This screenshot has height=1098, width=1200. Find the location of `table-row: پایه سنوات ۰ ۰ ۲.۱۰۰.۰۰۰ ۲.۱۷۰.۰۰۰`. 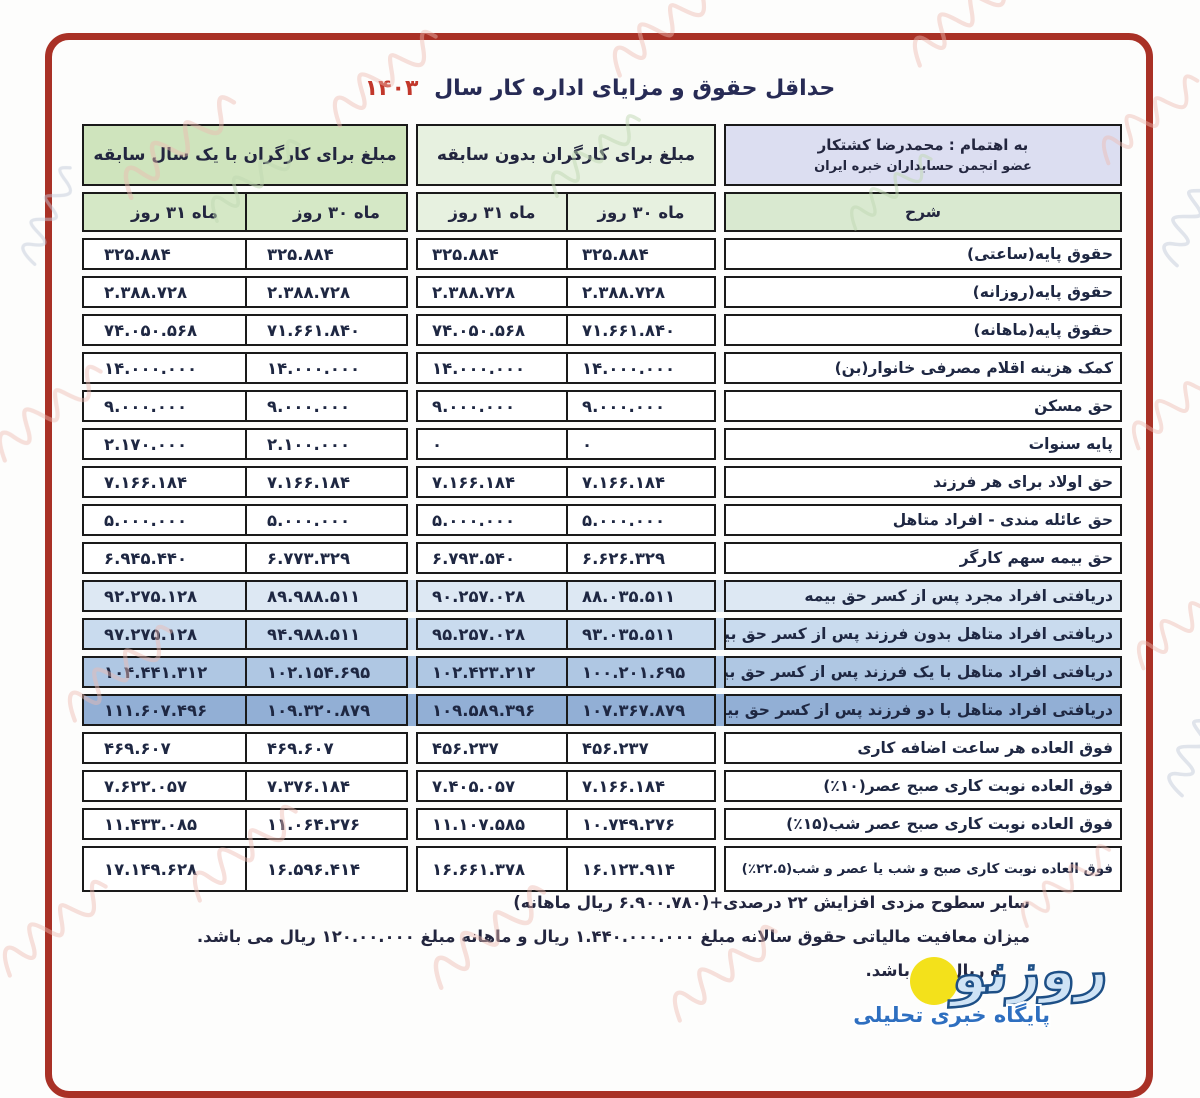

table-row: پایه سنوات ۰ ۰ ۲.۱۰۰.۰۰۰ ۲.۱۷۰.۰۰۰ is located at coordinates (600, 444).